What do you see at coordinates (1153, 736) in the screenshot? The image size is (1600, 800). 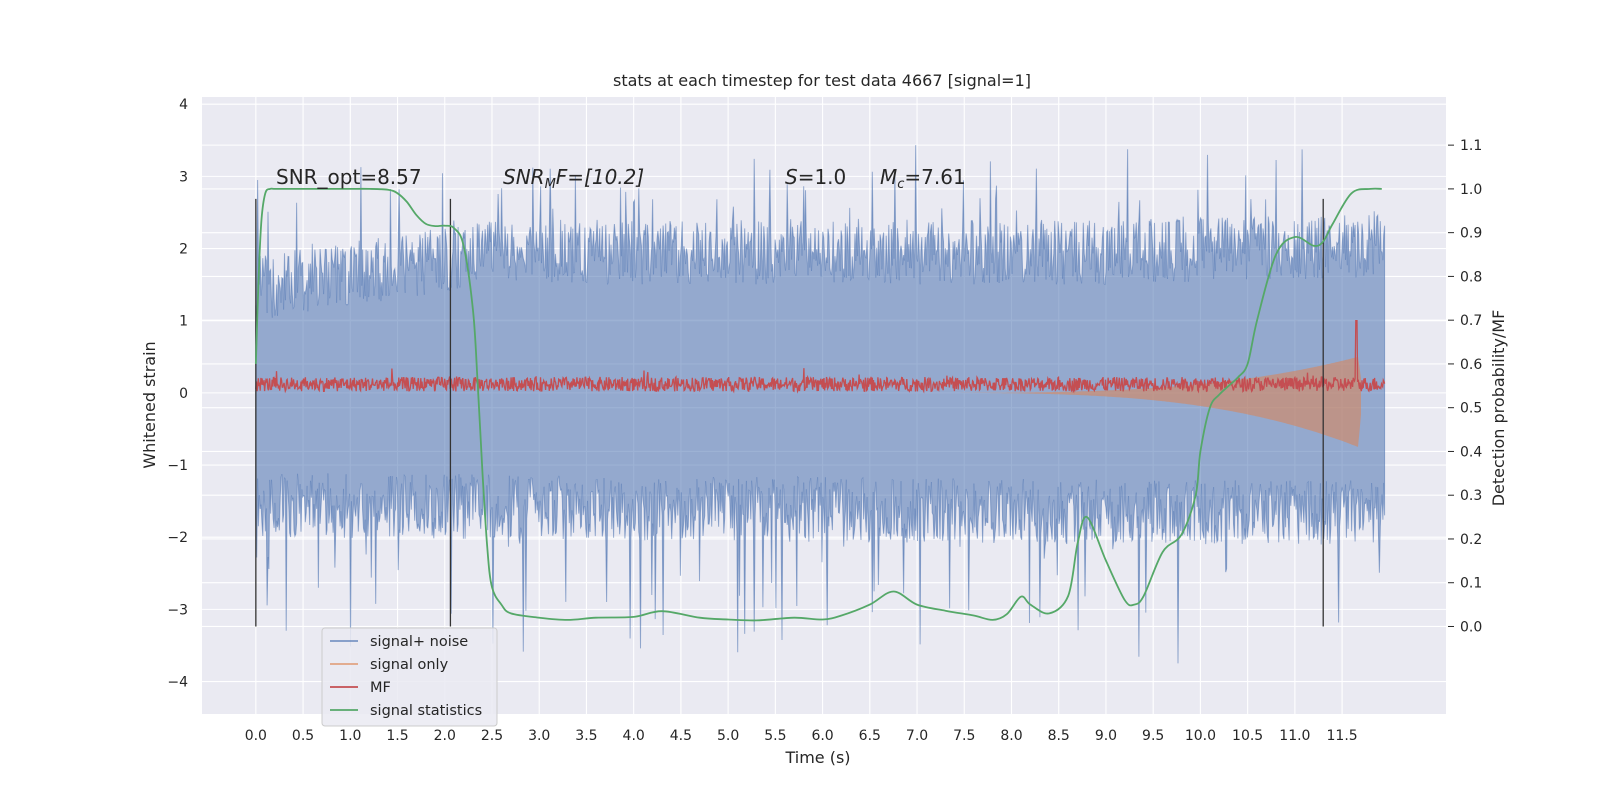 I see `x-tick-label: 9.5` at bounding box center [1153, 736].